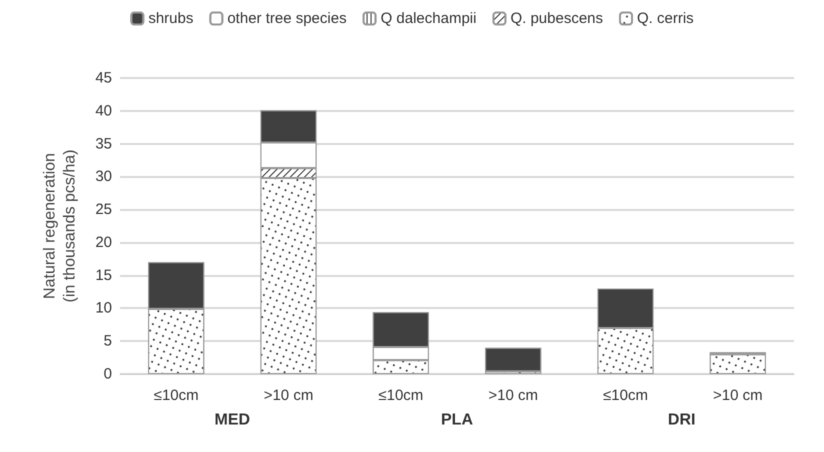 This screenshot has height=452, width=824. I want to click on text: PLA, so click(457, 420).